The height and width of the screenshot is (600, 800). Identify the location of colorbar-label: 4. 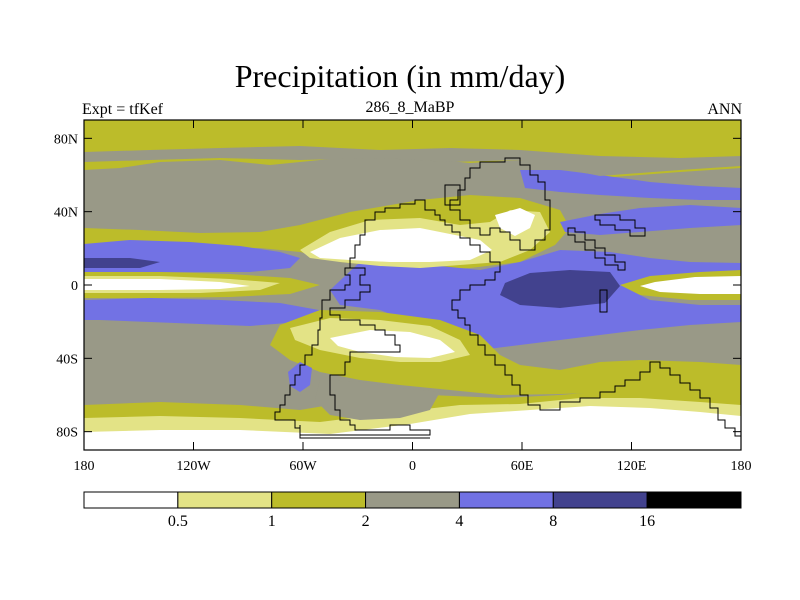
(459, 521).